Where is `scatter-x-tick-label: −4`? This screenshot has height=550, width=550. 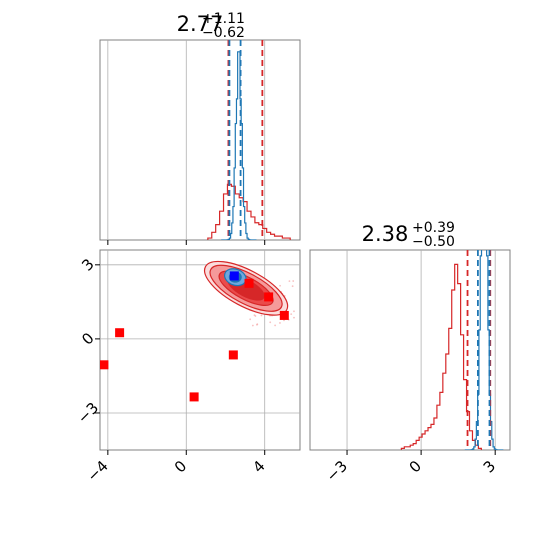 scatter-x-tick-label: −4 is located at coordinates (97, 471).